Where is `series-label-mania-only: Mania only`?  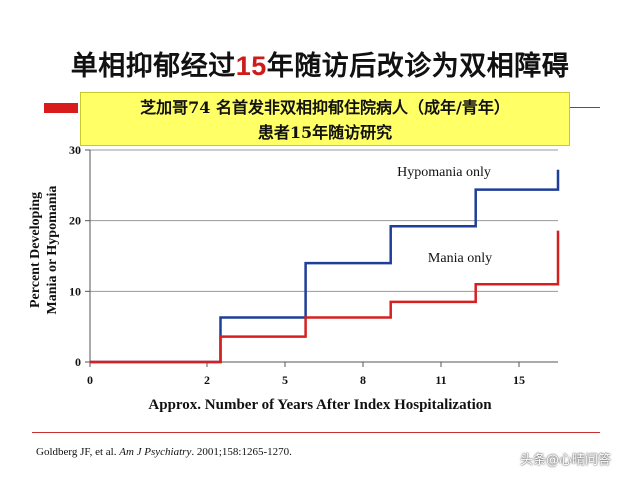
series-label-mania-only: Mania only is located at coordinates (460, 258).